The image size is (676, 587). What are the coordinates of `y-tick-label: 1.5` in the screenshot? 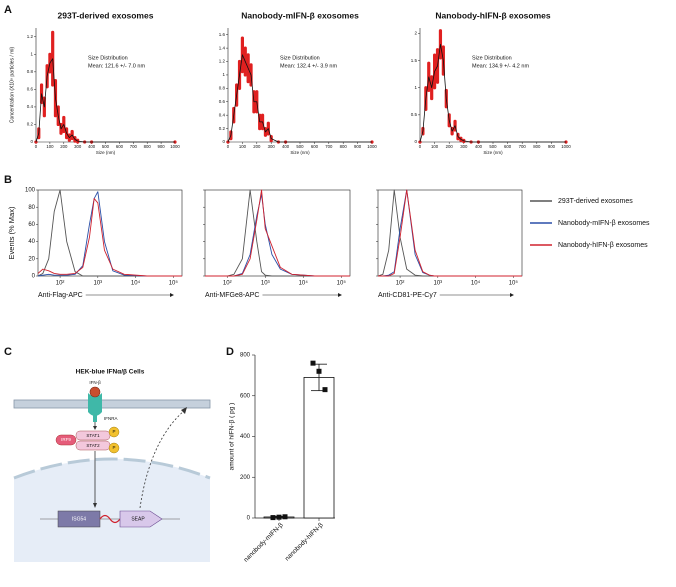 It's located at (414, 60).